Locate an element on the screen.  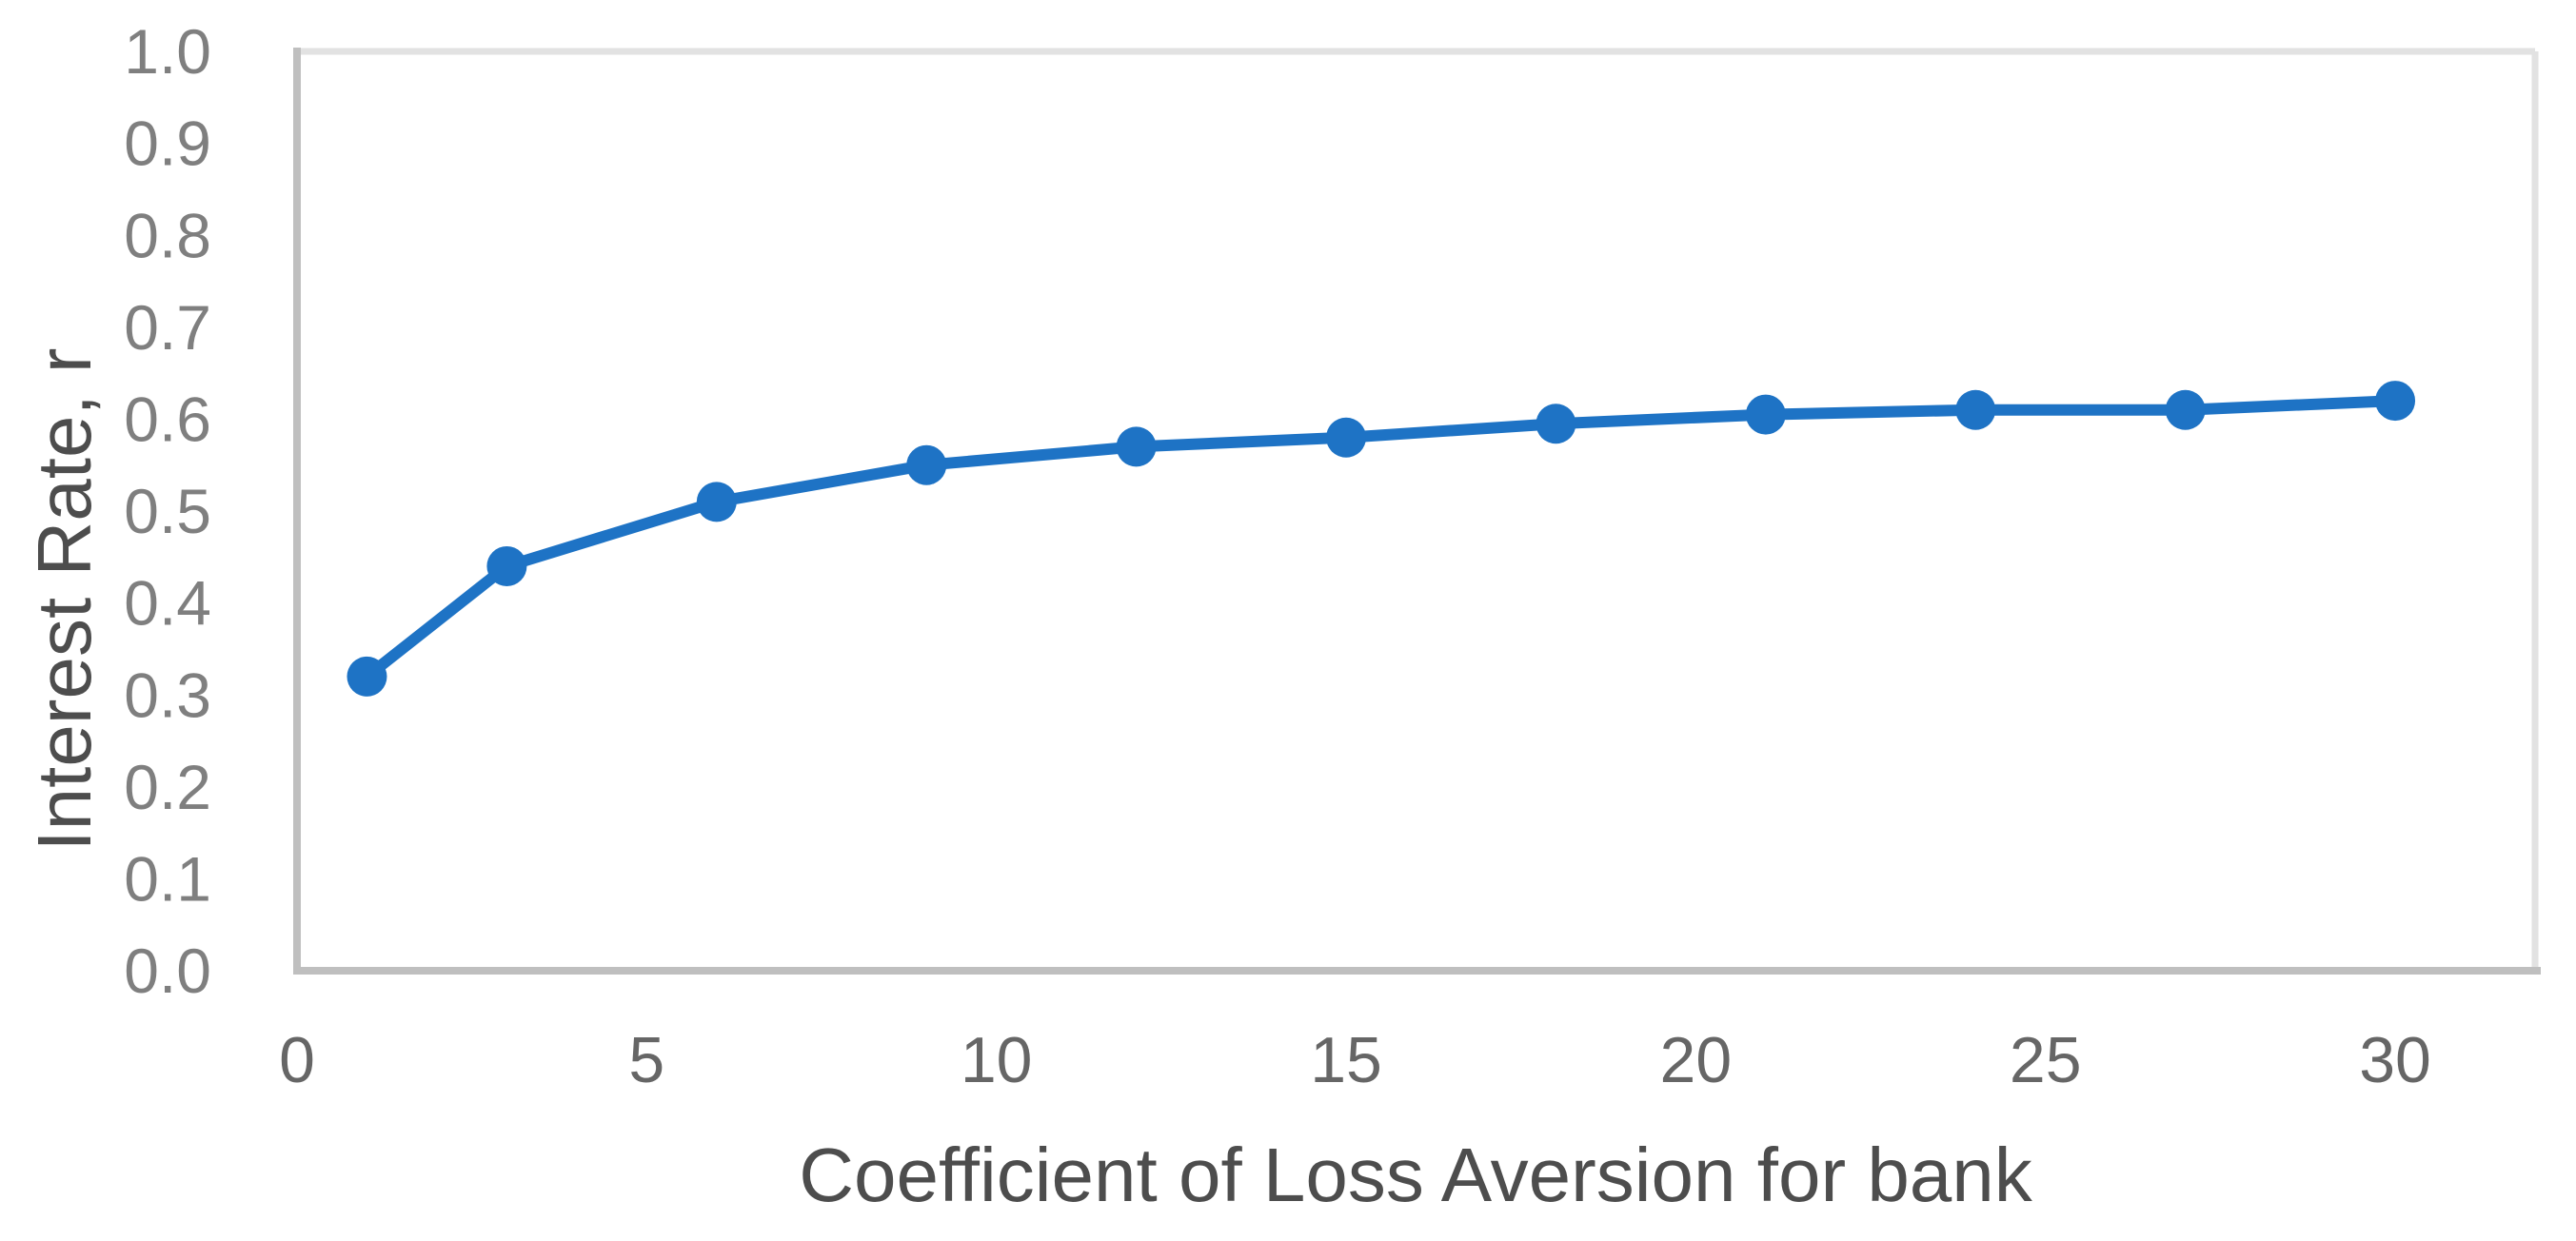
x-tick-label: 10 is located at coordinates (997, 1060).